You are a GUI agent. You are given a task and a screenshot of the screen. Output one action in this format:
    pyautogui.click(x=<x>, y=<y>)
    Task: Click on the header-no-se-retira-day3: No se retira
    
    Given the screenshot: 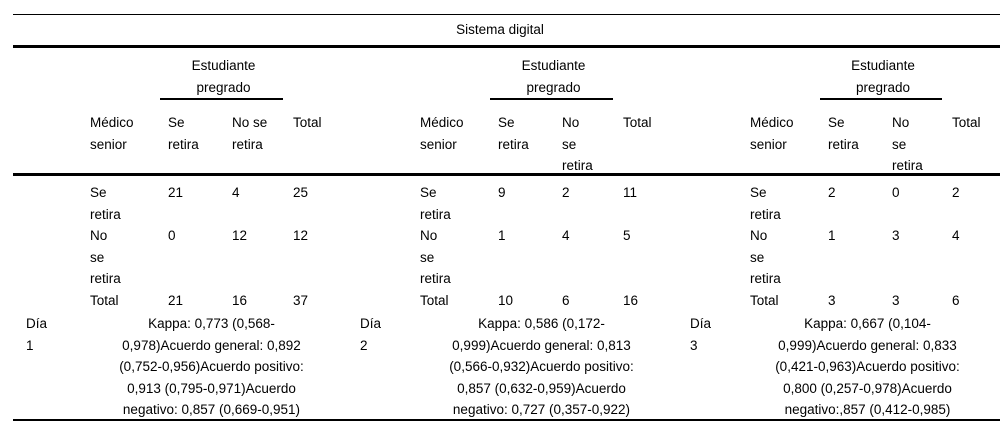 What is the action you would take?
    pyautogui.click(x=907, y=144)
    